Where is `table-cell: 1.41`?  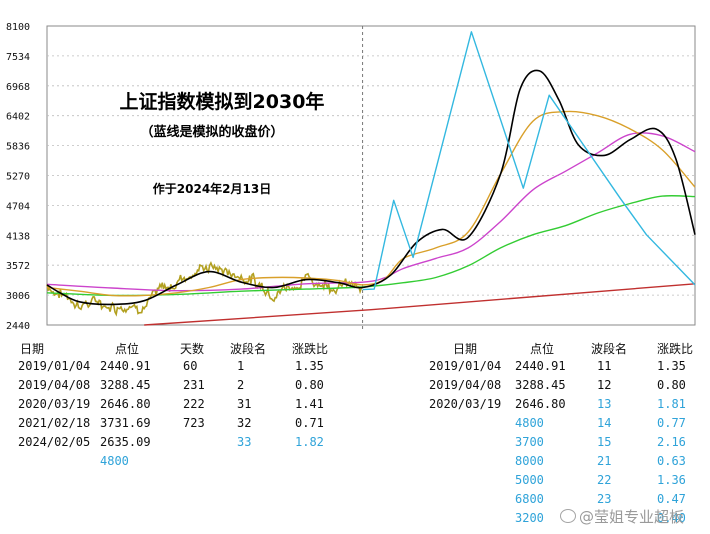
table-cell: 1.41 is located at coordinates (309, 404).